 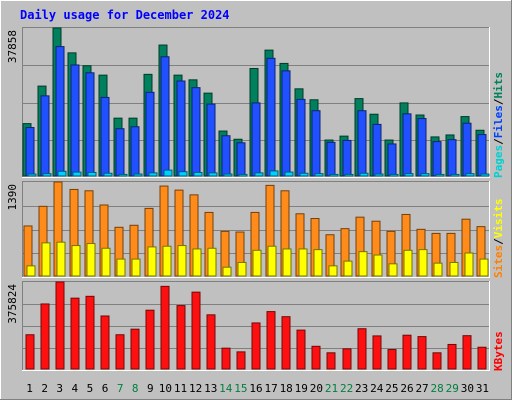 What do you see at coordinates (391, 388) in the screenshot?
I see `day-label-25: 25` at bounding box center [391, 388].